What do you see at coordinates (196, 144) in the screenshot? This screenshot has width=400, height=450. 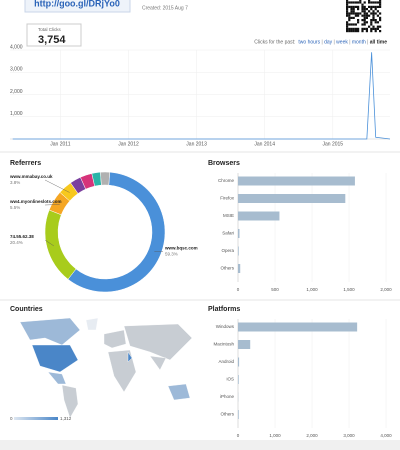 I see `x-tick-label: Jan 2013` at bounding box center [196, 144].